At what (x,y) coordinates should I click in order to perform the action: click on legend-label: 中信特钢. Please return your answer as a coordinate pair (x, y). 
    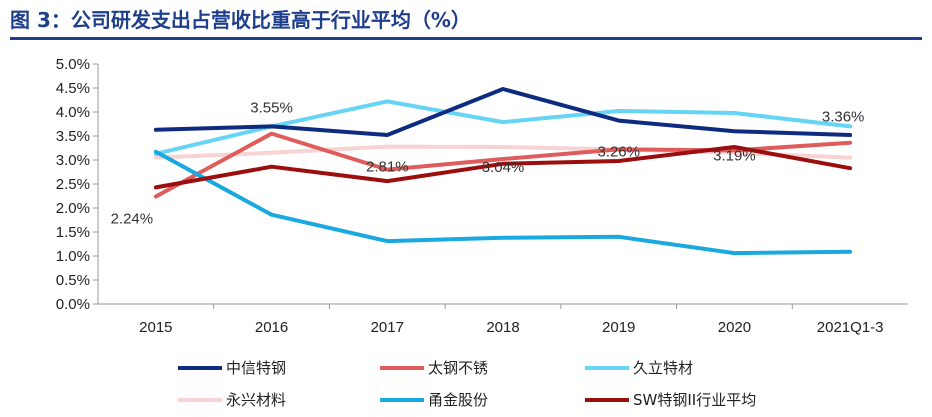
    Looking at the image, I should click on (256, 368).